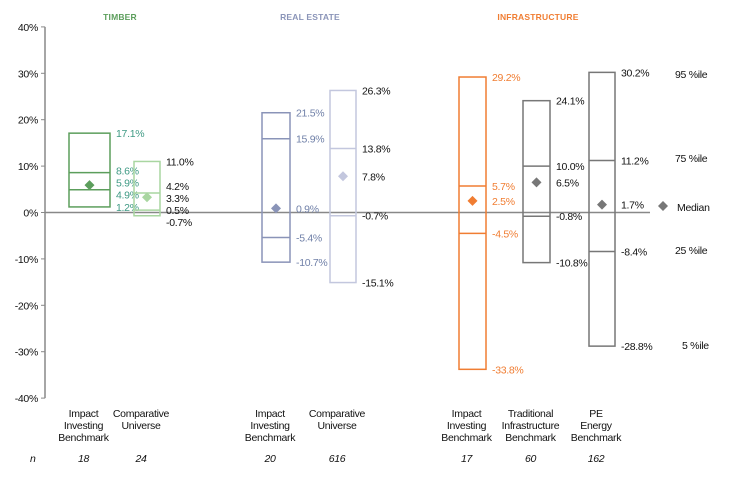 The image size is (733, 477). I want to click on legend-p25: 25 %ile, so click(691, 251).